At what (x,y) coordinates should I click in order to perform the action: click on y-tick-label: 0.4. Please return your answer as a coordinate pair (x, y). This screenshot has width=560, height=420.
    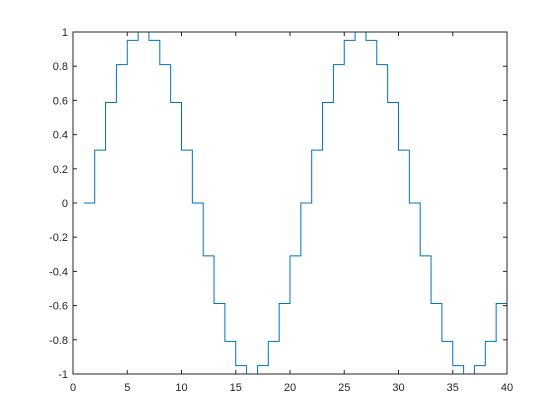
    Looking at the image, I should click on (60, 136).